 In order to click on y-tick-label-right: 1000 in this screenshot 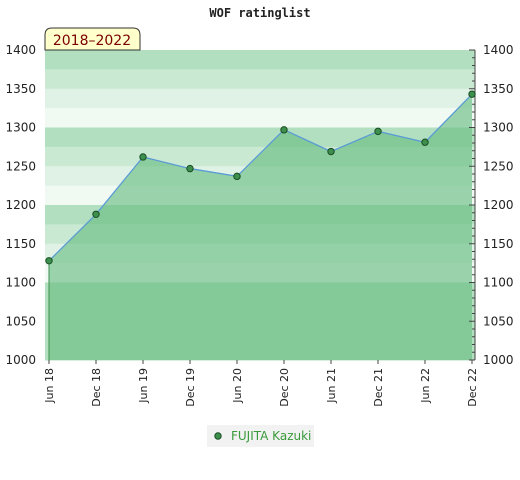, I will do `click(498, 360)`.